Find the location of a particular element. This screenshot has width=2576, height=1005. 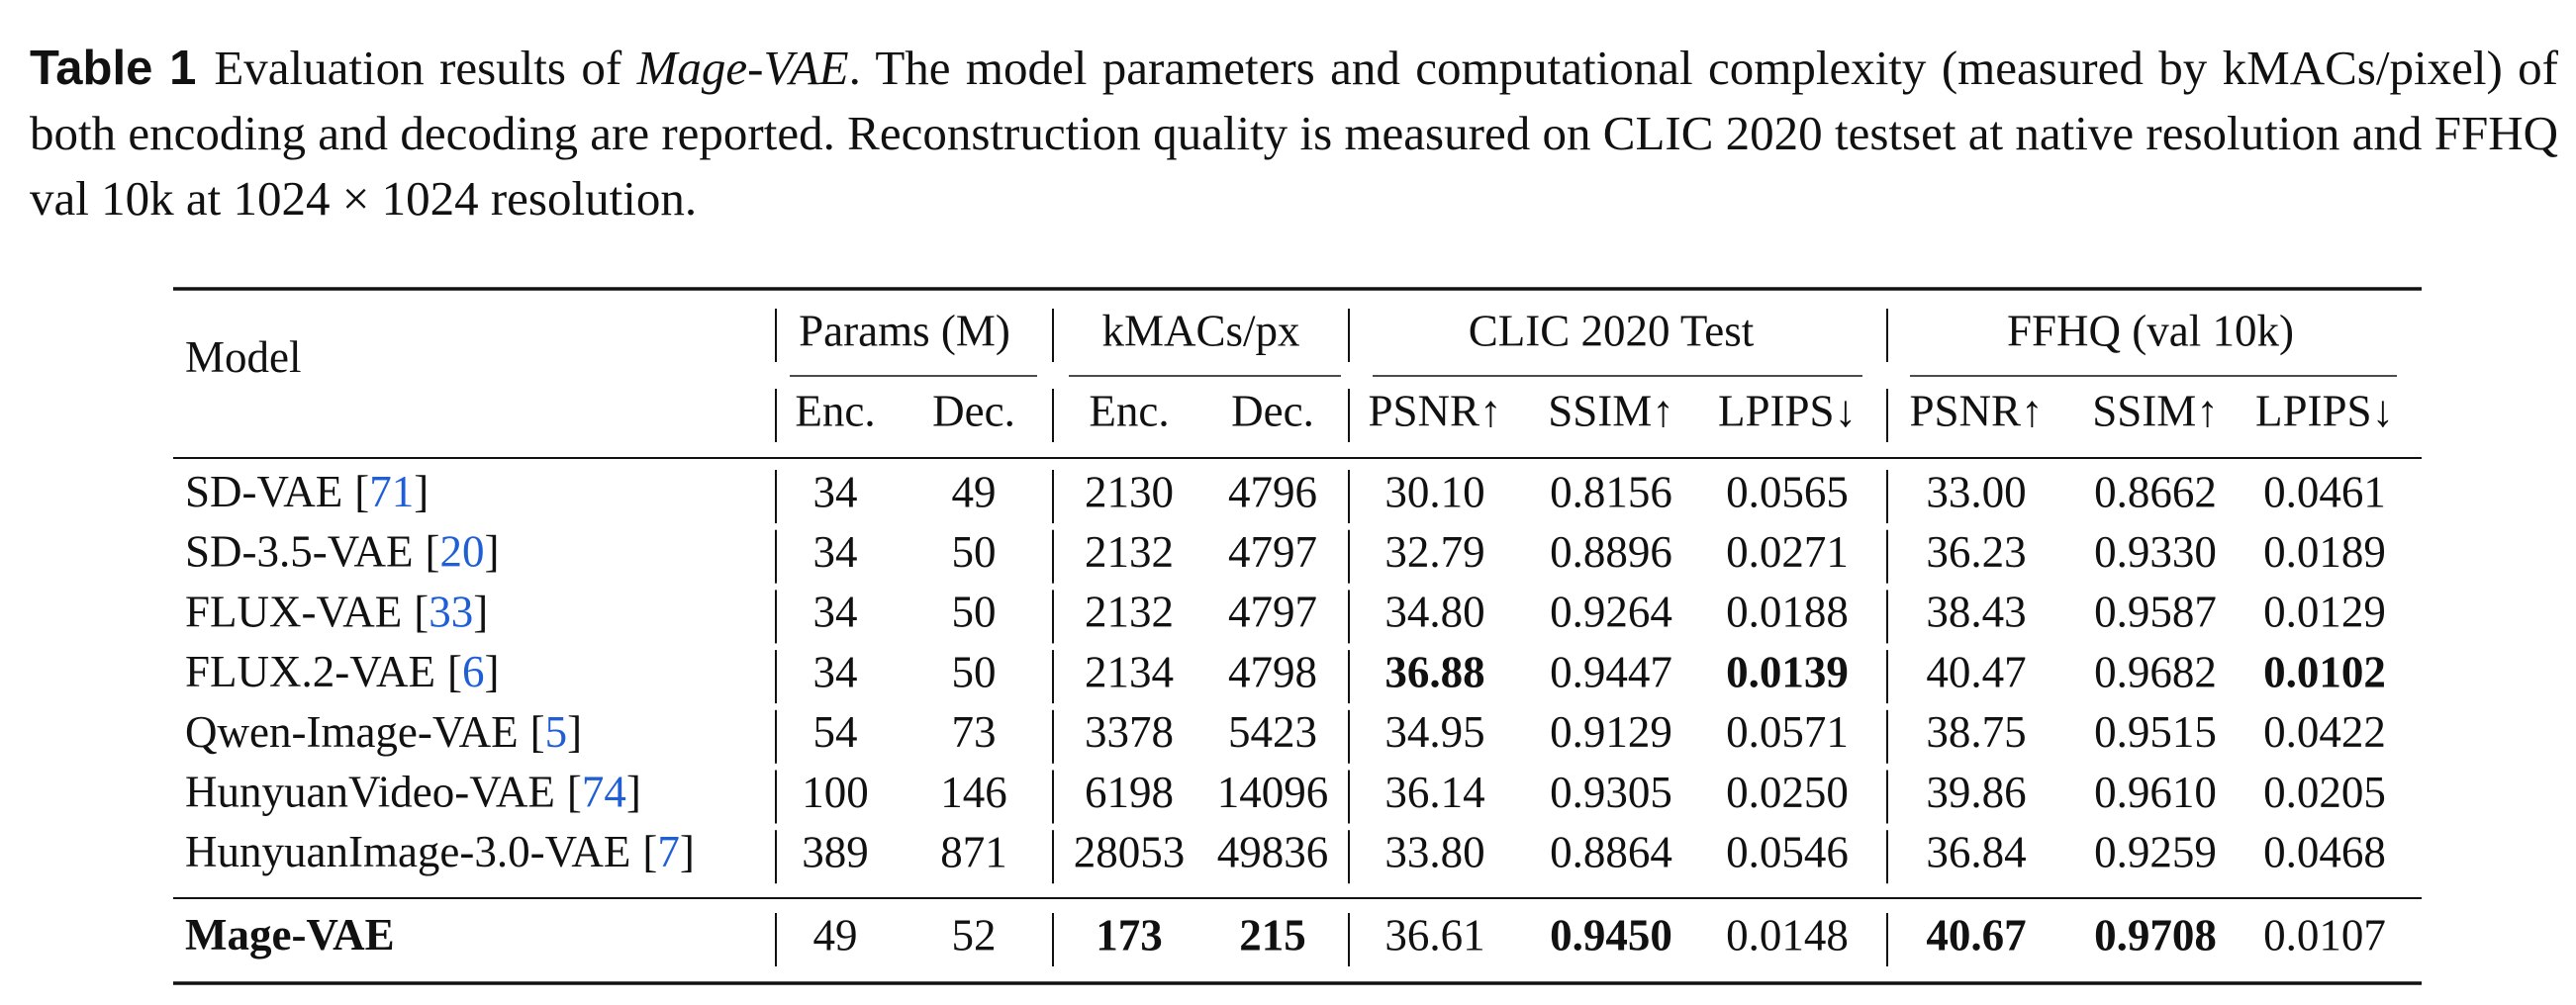

model-name: FLUX.2-VAE [6] is located at coordinates (342, 671).